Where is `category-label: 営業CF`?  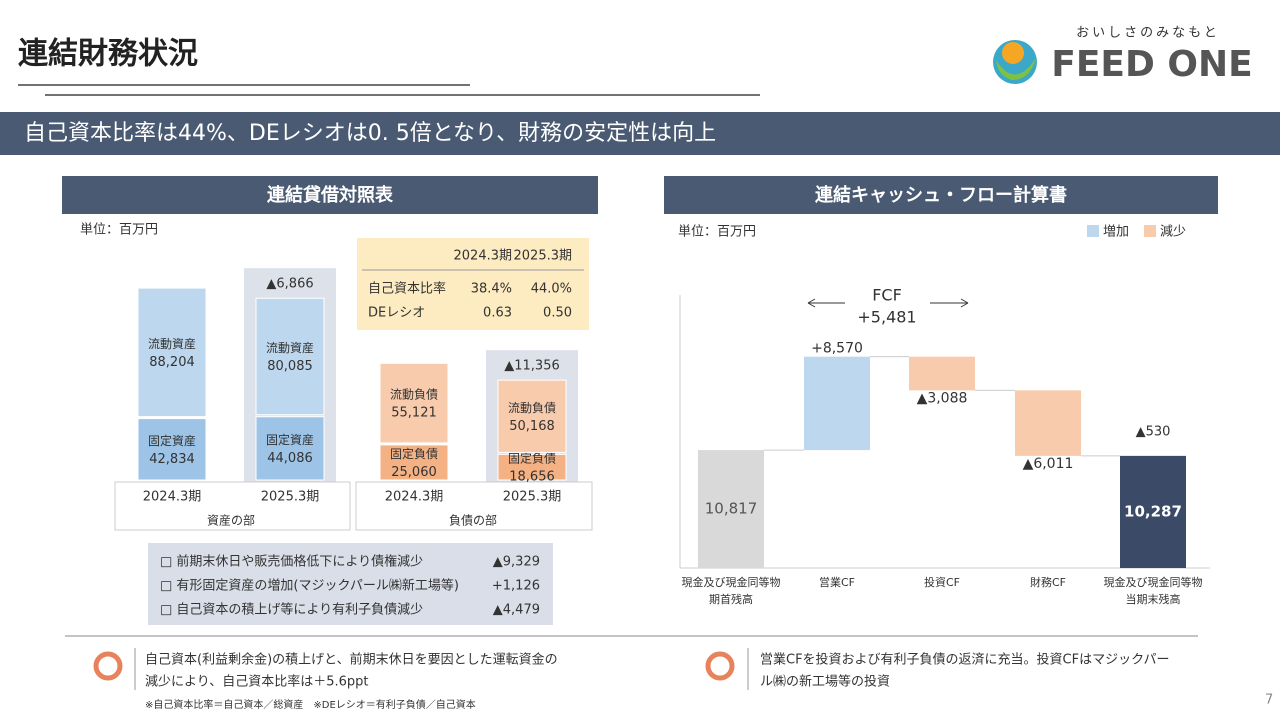 category-label: 営業CF is located at coordinates (837, 582).